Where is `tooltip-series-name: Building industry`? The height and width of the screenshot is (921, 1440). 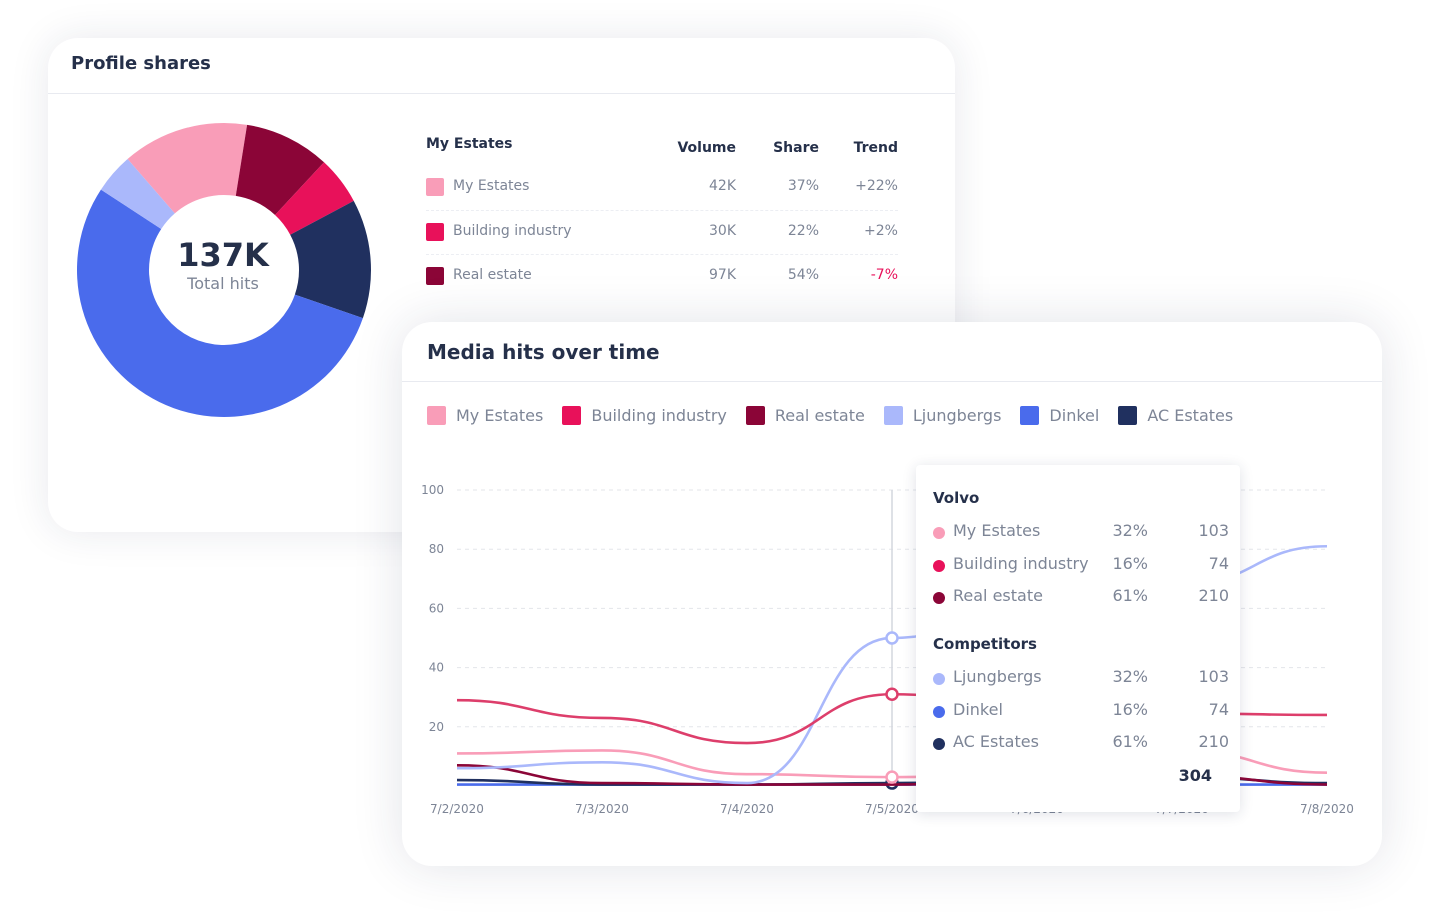 tooltip-series-name: Building industry is located at coordinates (1021, 563).